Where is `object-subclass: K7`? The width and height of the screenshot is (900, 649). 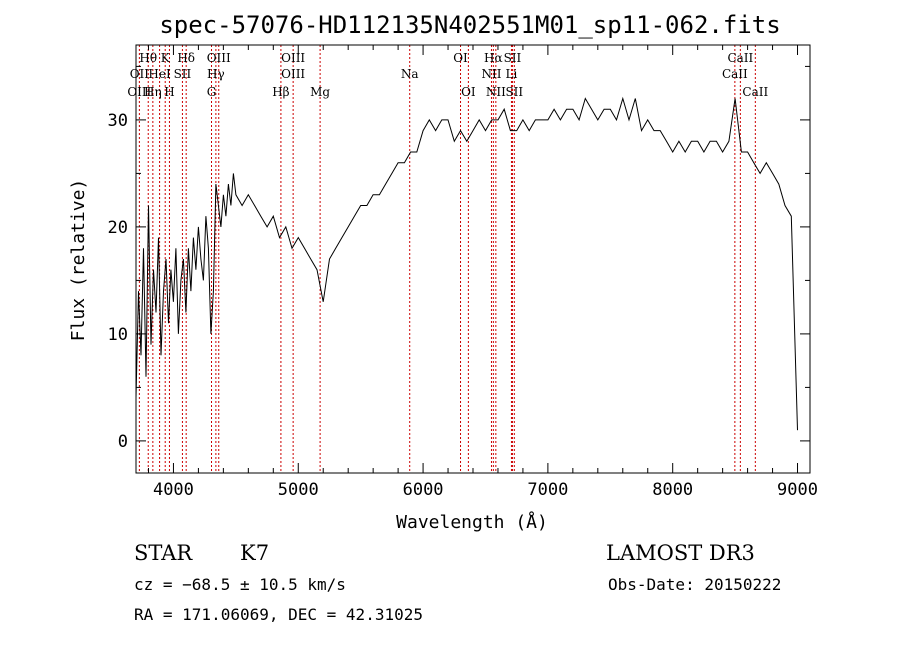
object-subclass: K7 is located at coordinates (254, 553).